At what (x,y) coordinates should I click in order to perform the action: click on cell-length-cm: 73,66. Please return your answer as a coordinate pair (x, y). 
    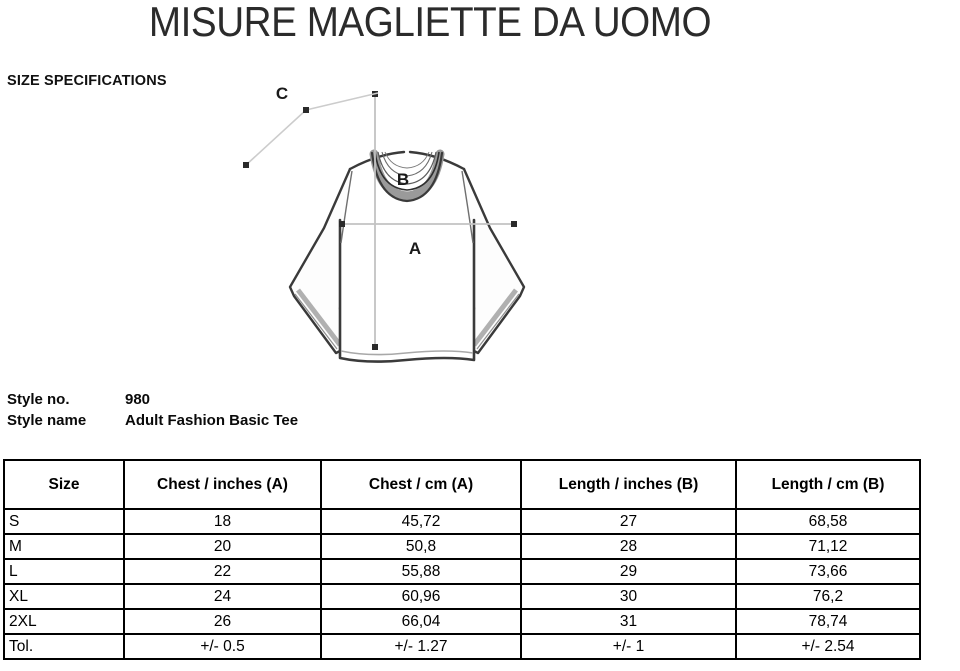
    Looking at the image, I should click on (828, 571).